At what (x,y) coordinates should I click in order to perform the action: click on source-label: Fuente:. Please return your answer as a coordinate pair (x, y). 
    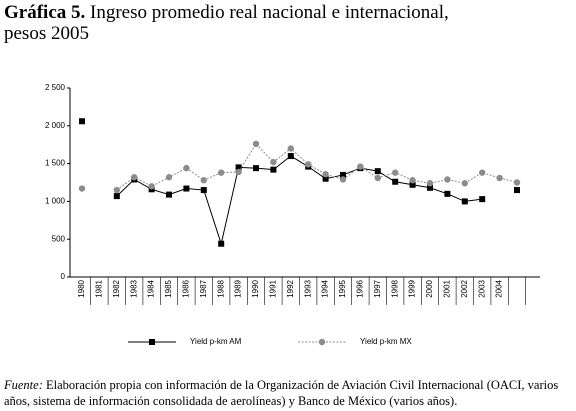
    Looking at the image, I should click on (23, 385).